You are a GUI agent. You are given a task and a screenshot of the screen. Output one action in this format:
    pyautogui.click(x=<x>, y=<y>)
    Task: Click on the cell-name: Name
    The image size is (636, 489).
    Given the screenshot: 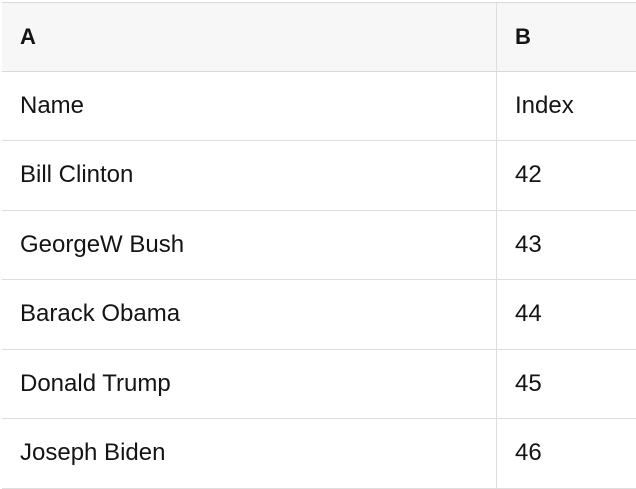 What is the action you would take?
    pyautogui.click(x=249, y=105)
    